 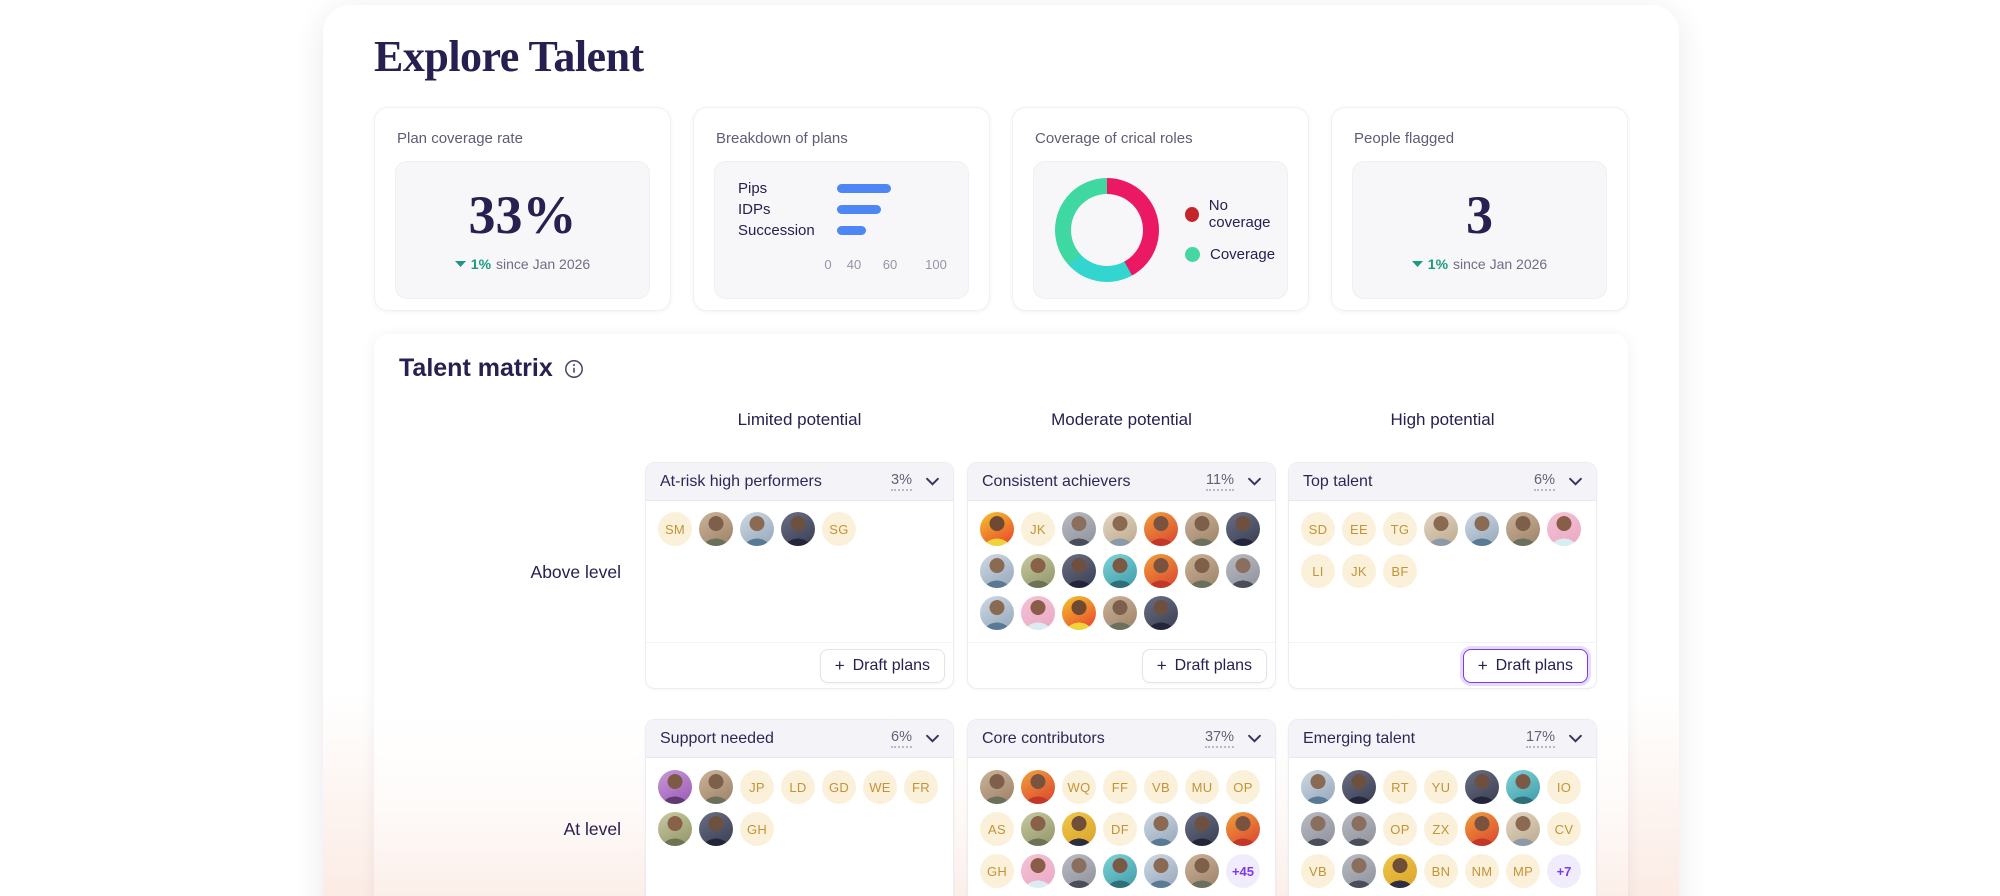 I want to click on avatar-initials: WQ, so click(x=1079, y=787).